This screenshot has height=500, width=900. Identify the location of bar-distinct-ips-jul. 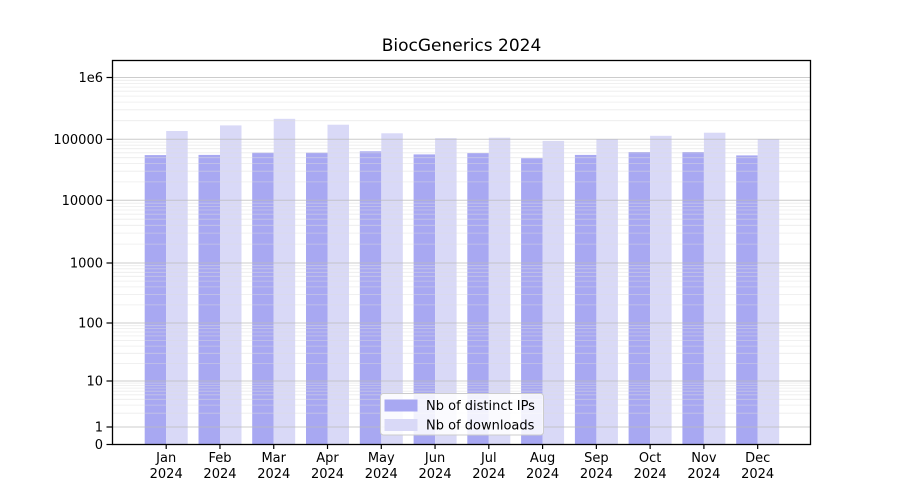
(478, 299).